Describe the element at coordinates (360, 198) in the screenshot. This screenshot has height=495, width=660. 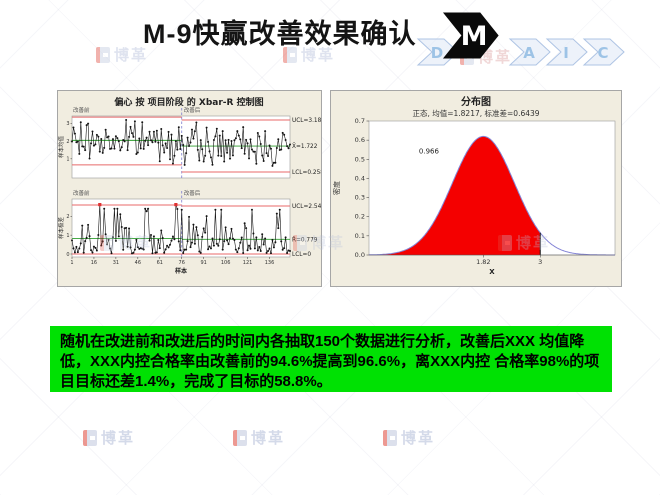
I see `svg-text: 0.3` at that location.